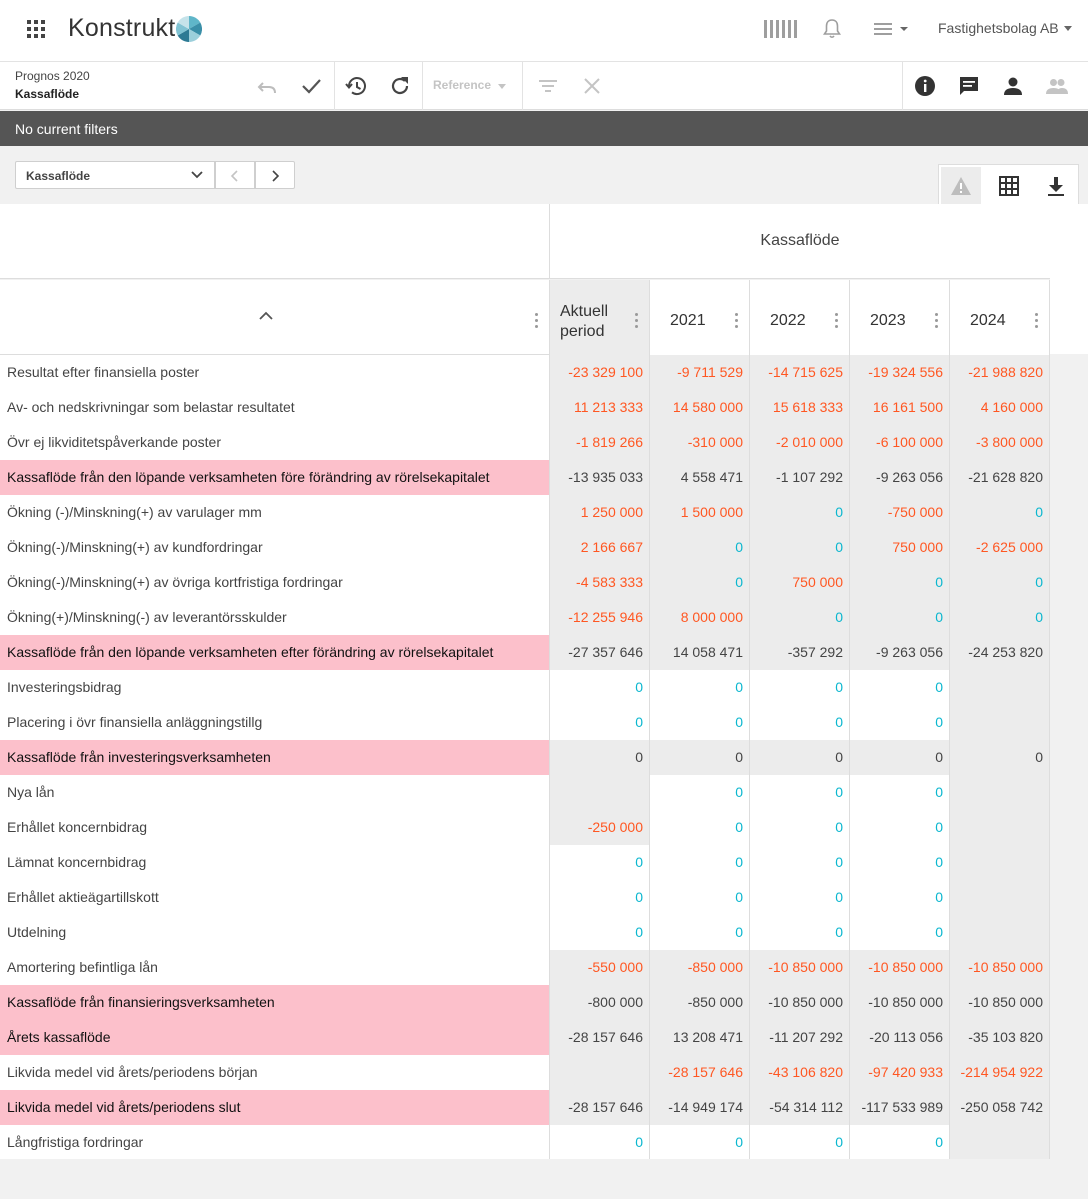 This screenshot has width=1088, height=1199. What do you see at coordinates (781, 29) in the screenshot?
I see `barcode-icon` at bounding box center [781, 29].